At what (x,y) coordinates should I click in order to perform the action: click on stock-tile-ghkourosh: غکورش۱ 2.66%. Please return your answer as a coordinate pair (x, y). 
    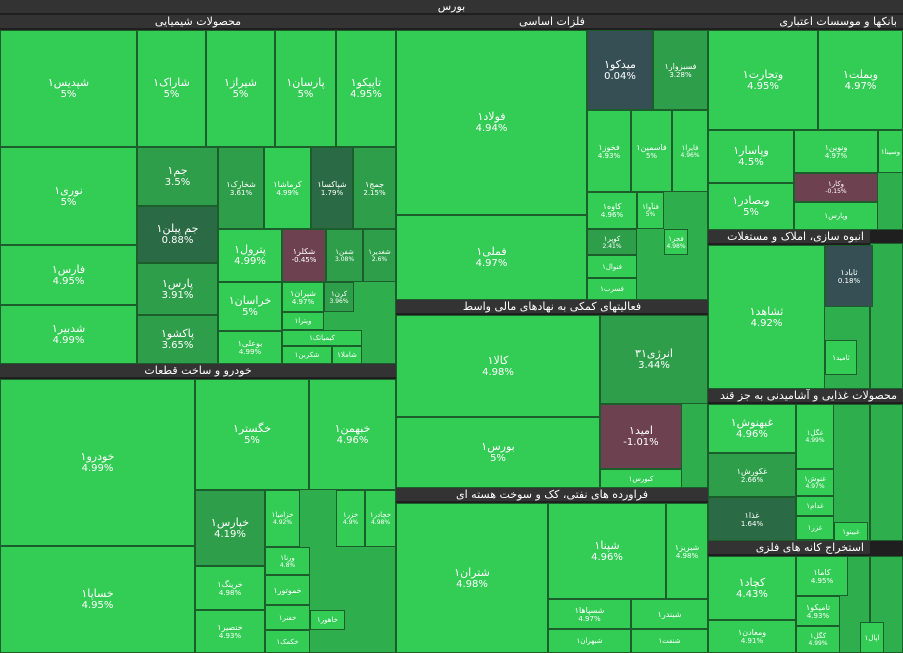
    Looking at the image, I should click on (752, 475).